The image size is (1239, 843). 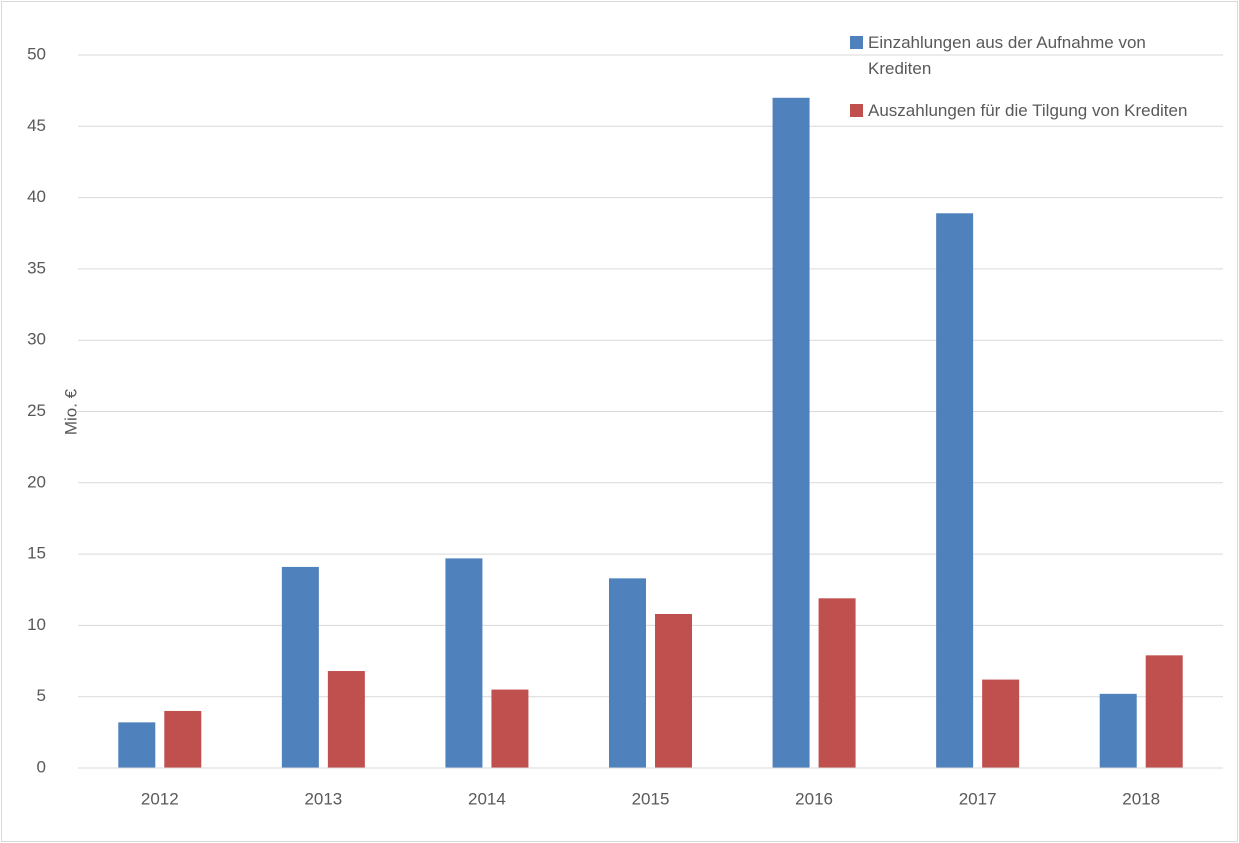 I want to click on x-tick-label: 2013, so click(x=323, y=798).